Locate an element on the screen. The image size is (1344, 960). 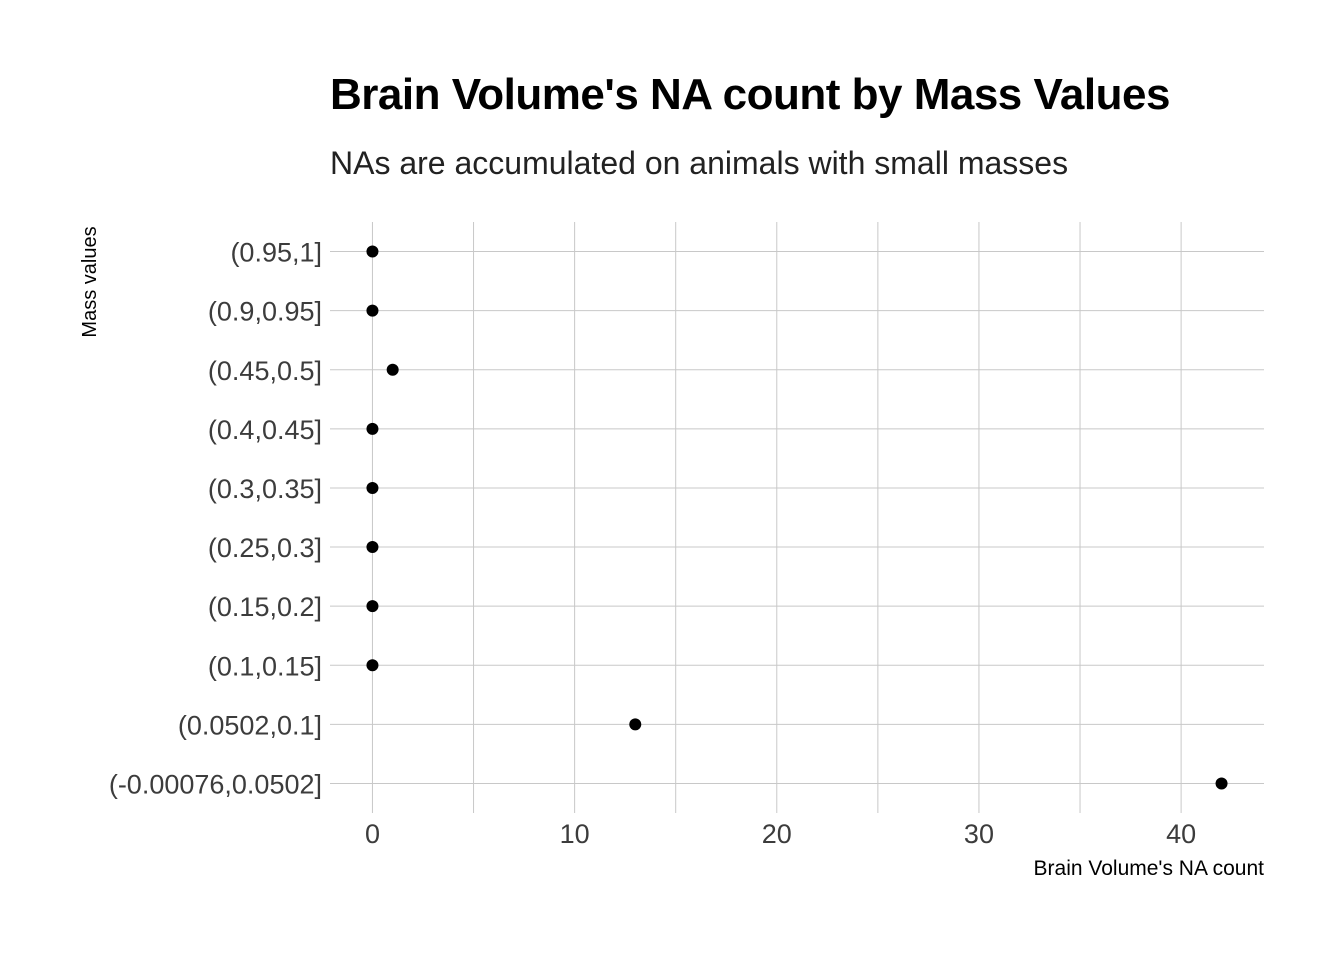
x-tick-label: 40 is located at coordinates (1181, 834).